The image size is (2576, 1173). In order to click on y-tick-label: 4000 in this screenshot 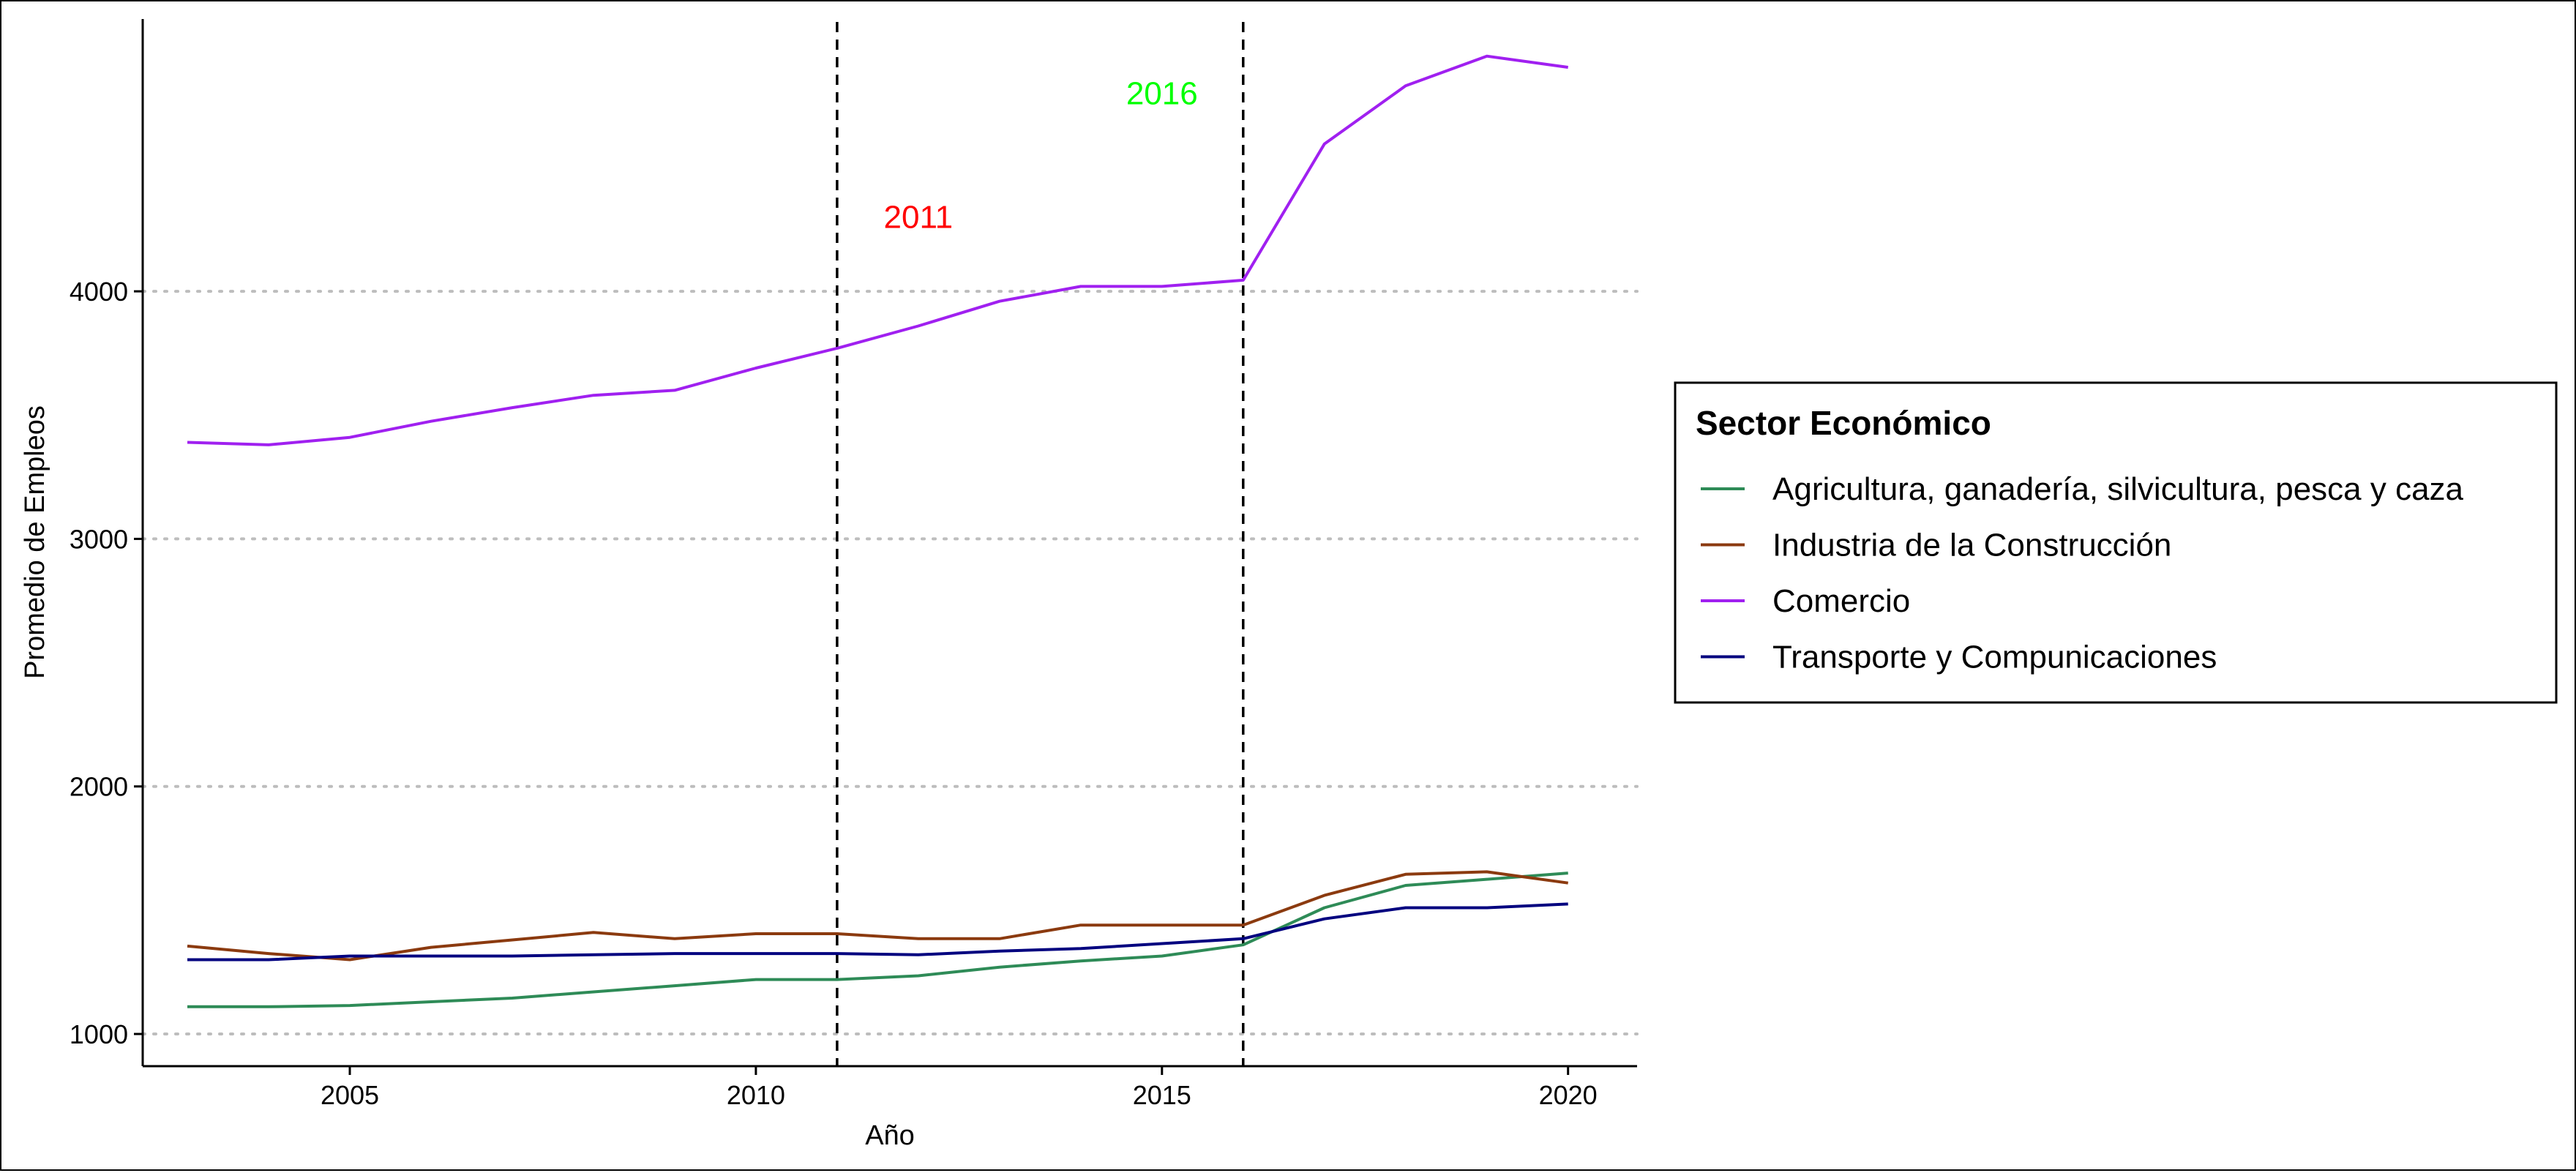, I will do `click(99, 292)`.